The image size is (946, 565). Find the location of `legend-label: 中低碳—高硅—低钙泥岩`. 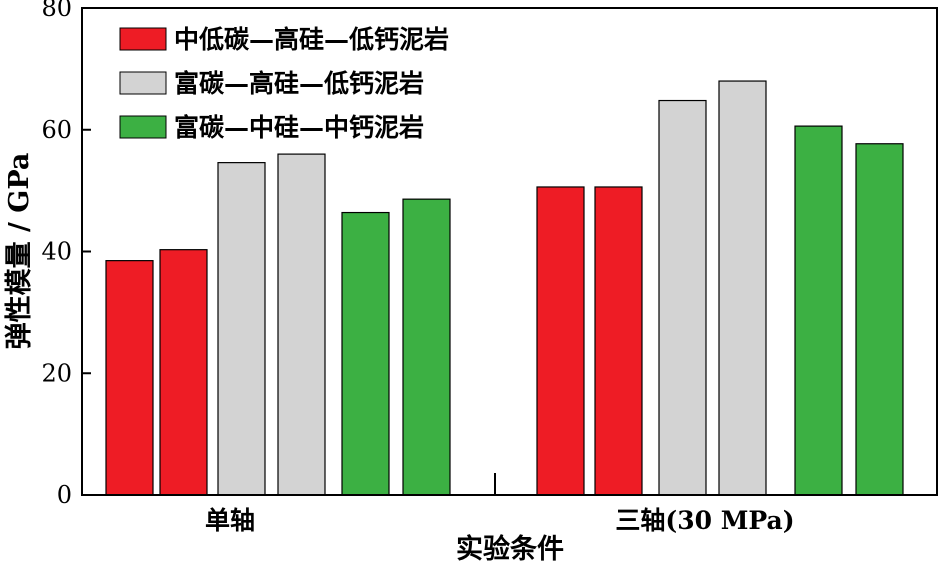

legend-label: 中低碳—高硅—低钙泥岩 is located at coordinates (311, 39).